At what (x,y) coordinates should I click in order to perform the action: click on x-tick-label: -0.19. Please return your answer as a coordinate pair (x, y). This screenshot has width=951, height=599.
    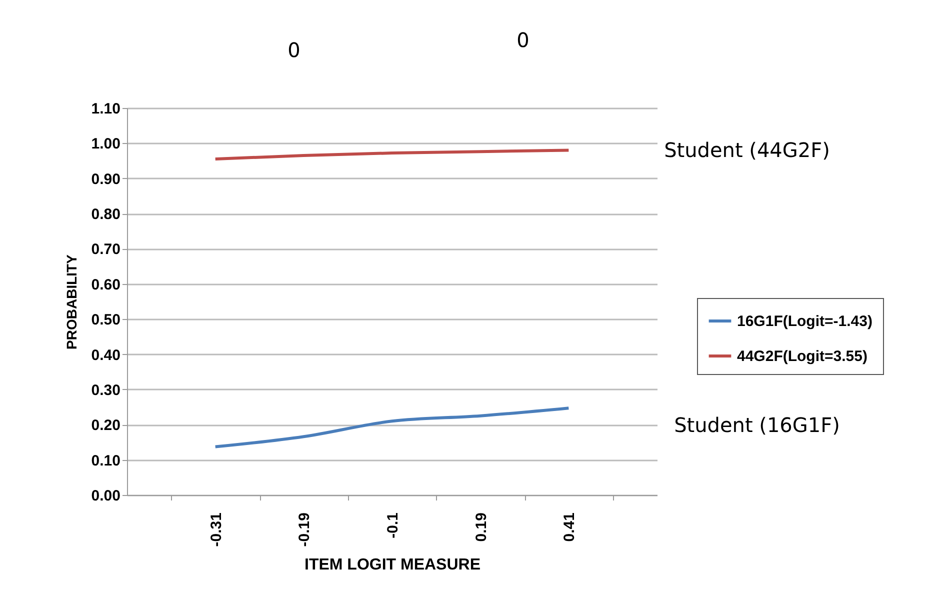
    Looking at the image, I should click on (305, 529).